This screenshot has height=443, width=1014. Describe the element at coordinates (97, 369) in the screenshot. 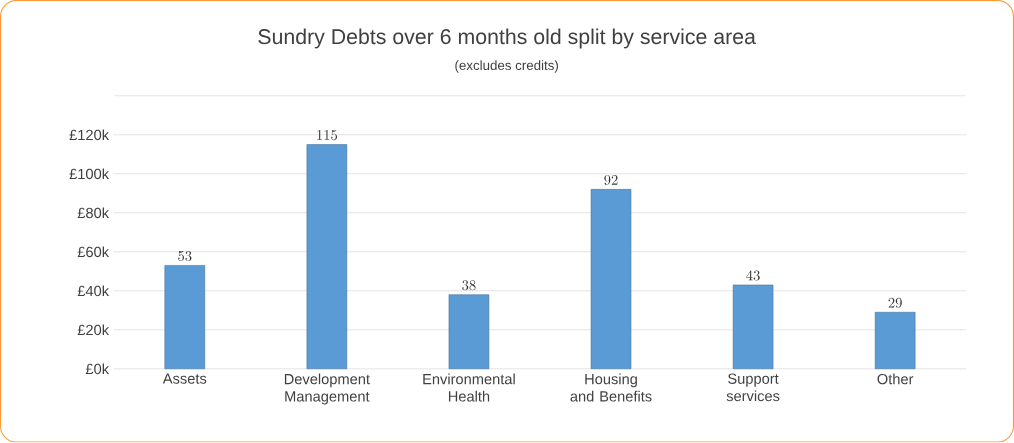

I see `y-tick-label: £0k` at that location.